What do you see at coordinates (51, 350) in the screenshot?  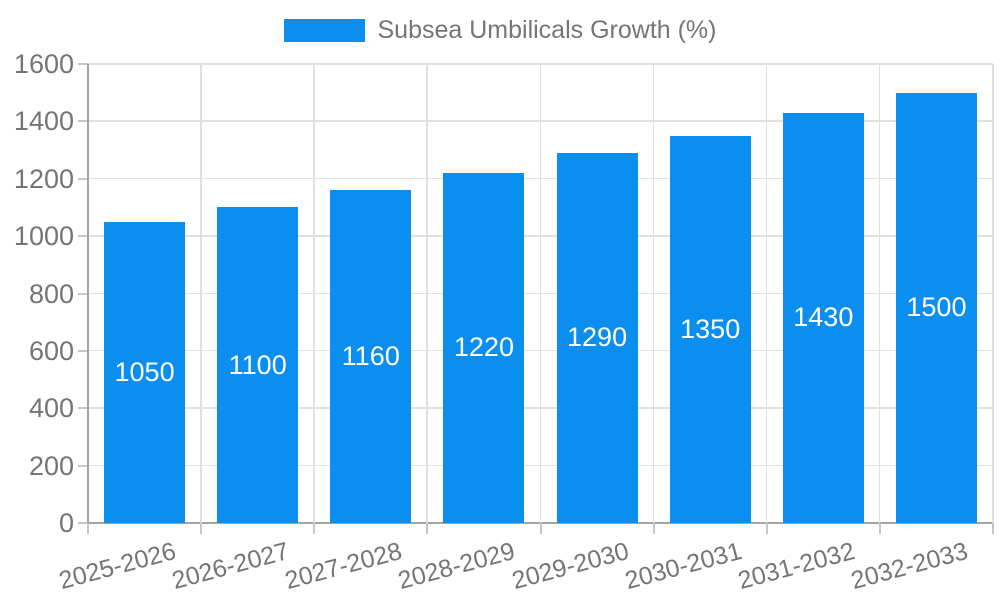 I see `y-axis-tick-label: 600` at bounding box center [51, 350].